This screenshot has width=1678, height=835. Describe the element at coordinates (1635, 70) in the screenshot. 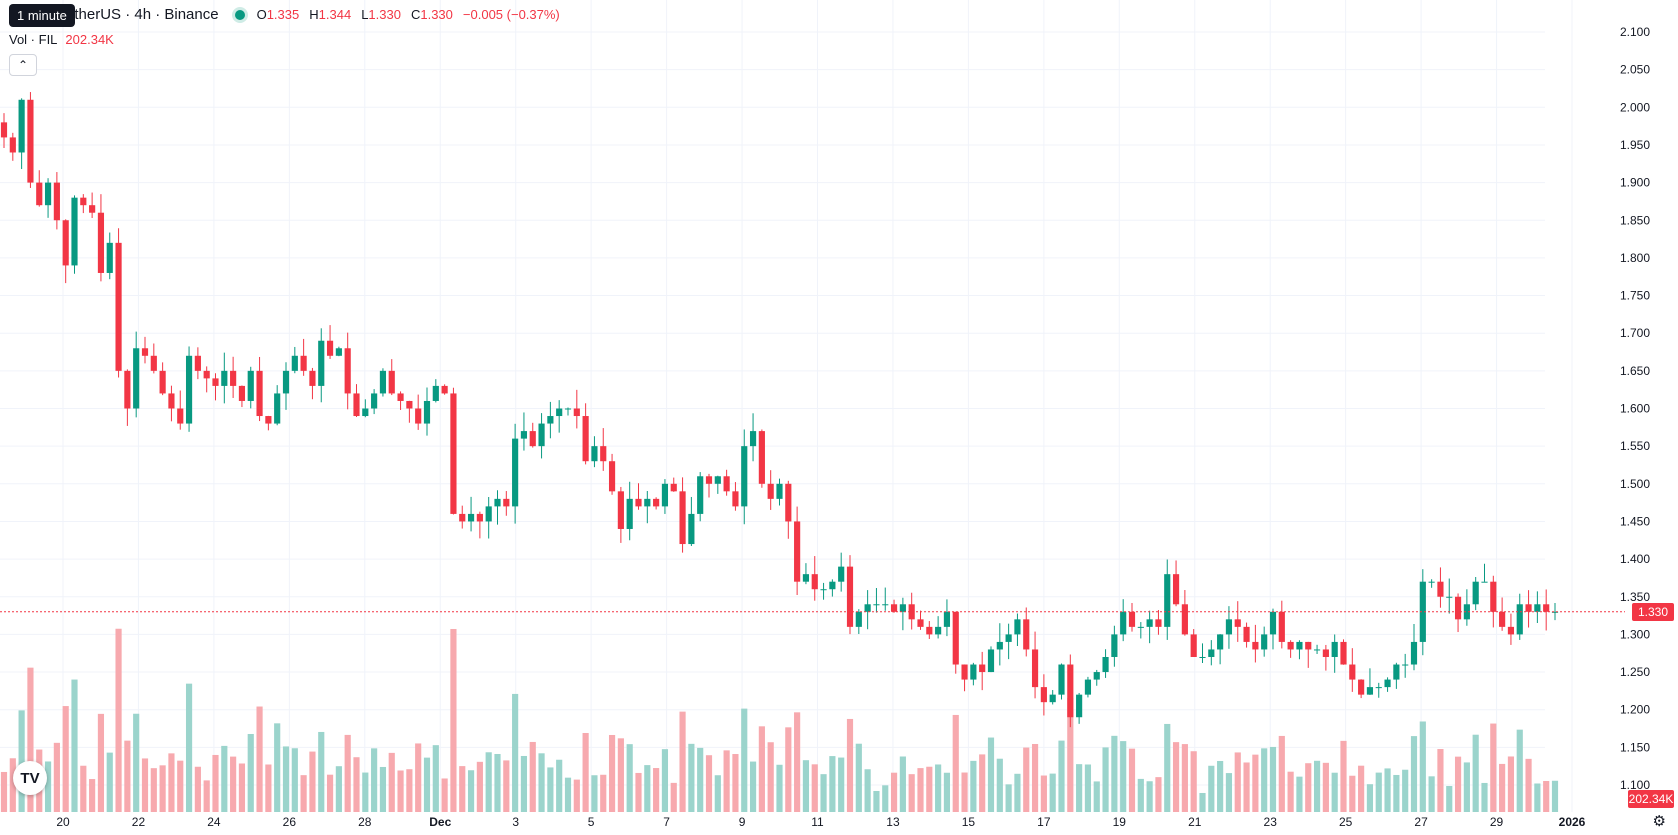

I see `price-tick: 2.050` at that location.